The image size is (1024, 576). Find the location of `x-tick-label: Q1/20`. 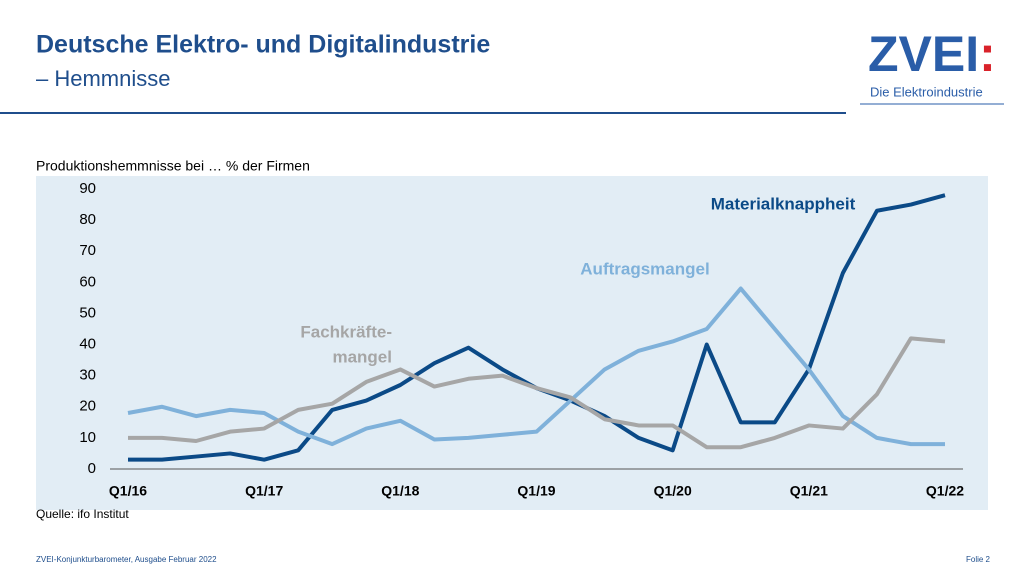

x-tick-label: Q1/20 is located at coordinates (673, 491).